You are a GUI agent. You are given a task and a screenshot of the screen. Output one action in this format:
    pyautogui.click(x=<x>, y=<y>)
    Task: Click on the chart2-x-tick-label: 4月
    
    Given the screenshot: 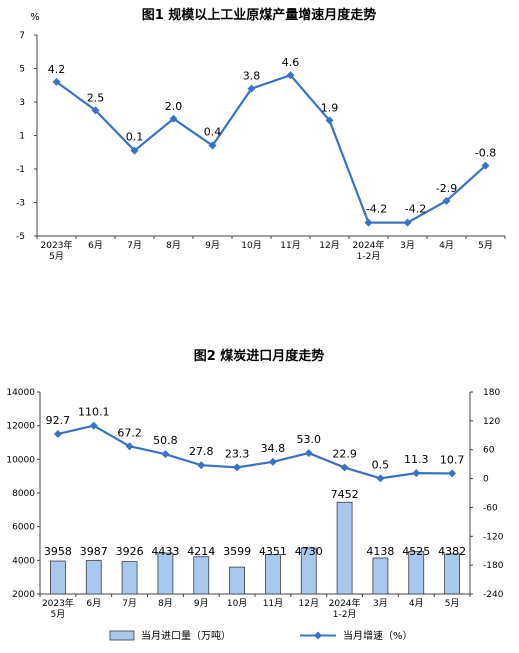 What is the action you would take?
    pyautogui.click(x=416, y=603)
    